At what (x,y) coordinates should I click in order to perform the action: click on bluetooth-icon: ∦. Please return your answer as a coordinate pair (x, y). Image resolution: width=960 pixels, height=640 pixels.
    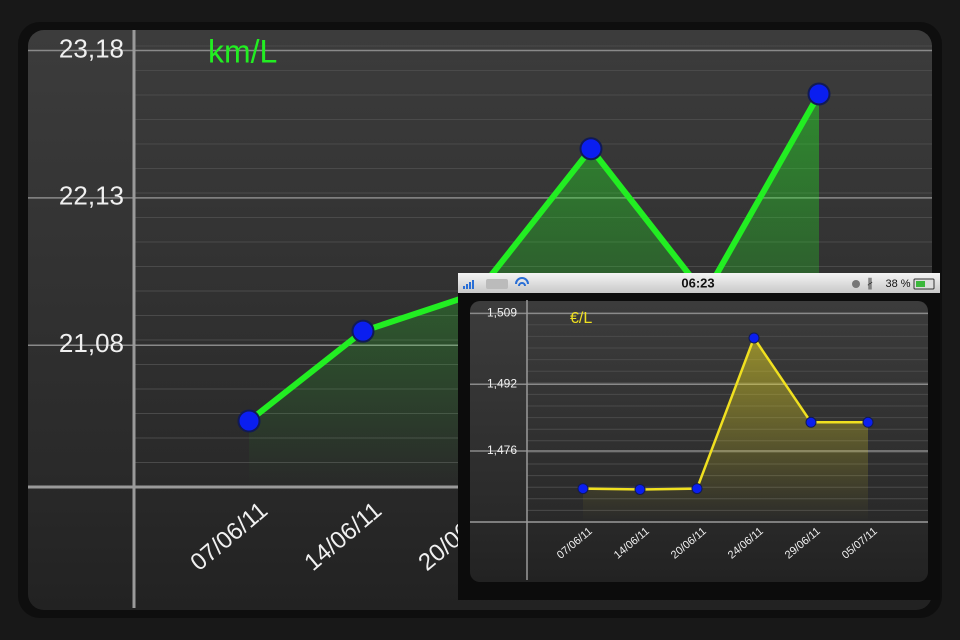
    Looking at the image, I should click on (870, 283).